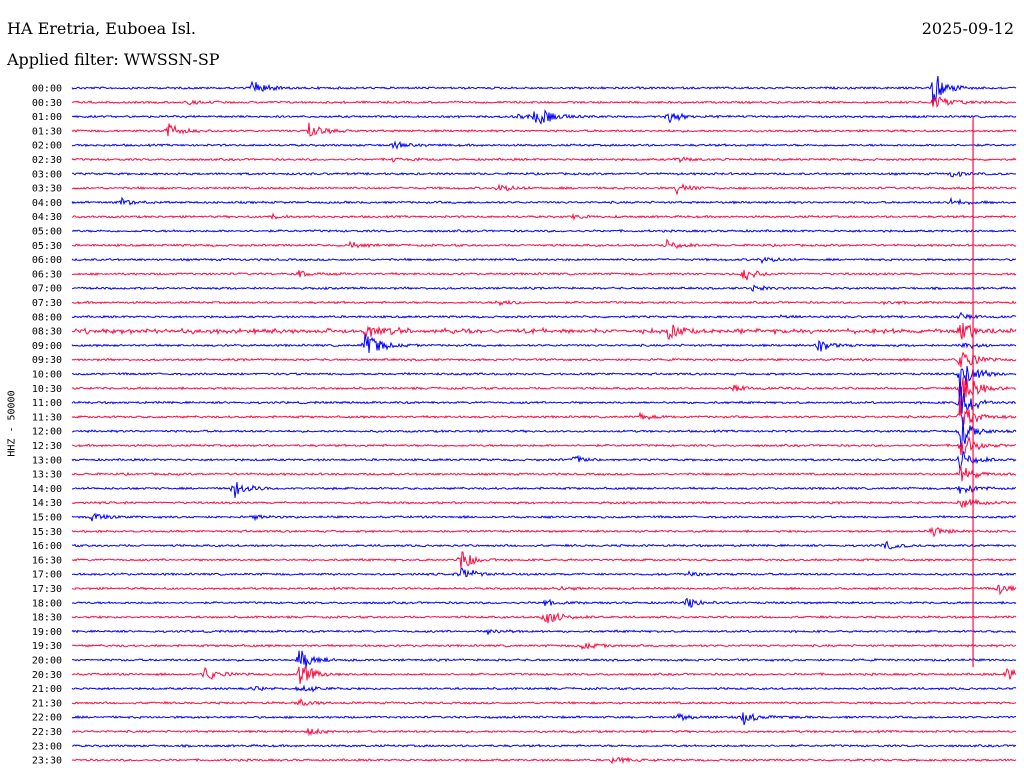 This screenshot has width=1024, height=780. Describe the element at coordinates (47, 475) in the screenshot. I see `tick-label: 13:30` at that location.